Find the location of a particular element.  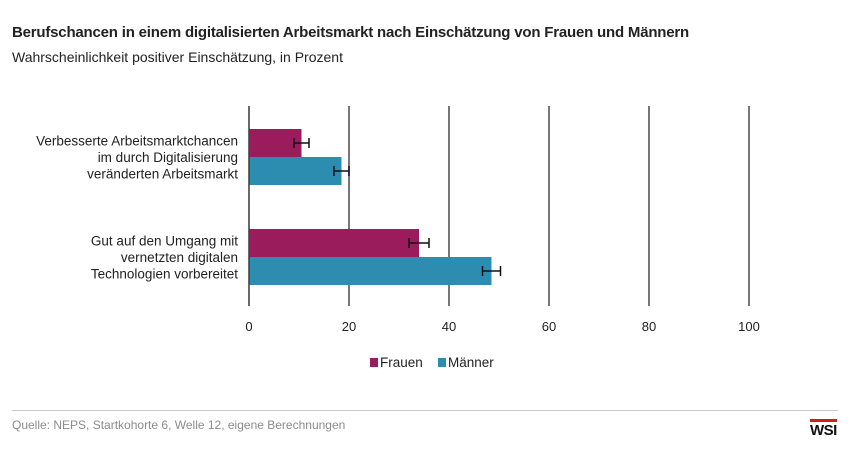

legend-label-frauen: Frauen is located at coordinates (401, 362).